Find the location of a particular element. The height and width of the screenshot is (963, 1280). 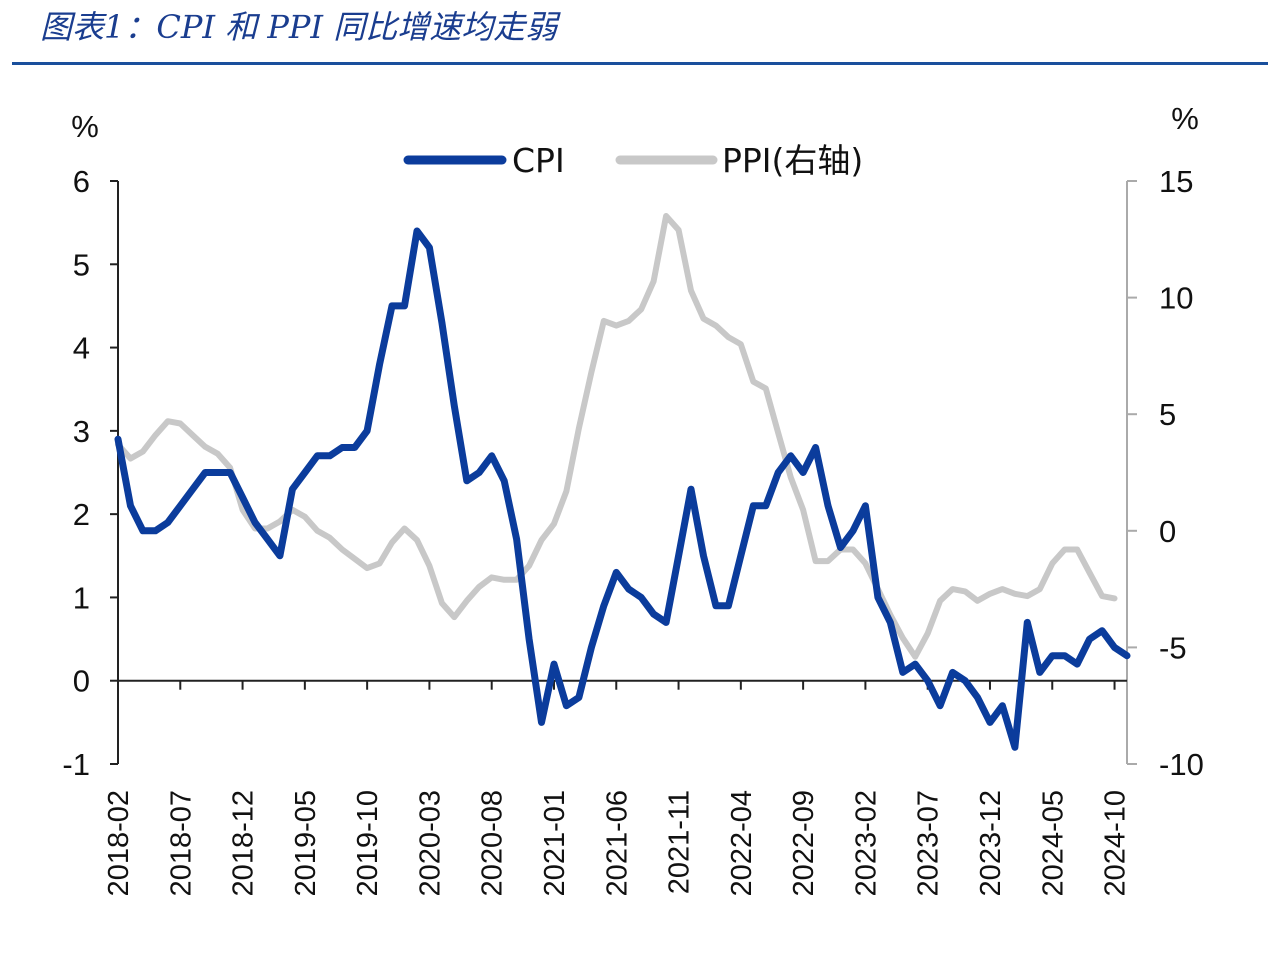

x-tick-label: 2022-04 is located at coordinates (742, 843).